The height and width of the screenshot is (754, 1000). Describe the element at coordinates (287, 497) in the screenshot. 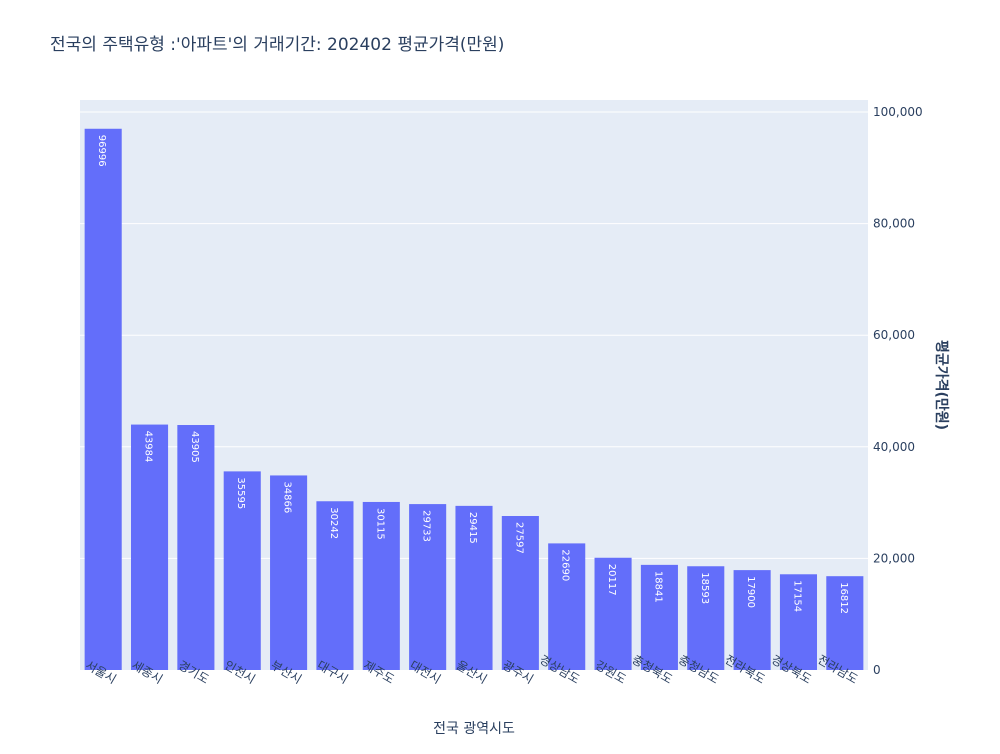

I see `bar-value-label: 34866` at that location.